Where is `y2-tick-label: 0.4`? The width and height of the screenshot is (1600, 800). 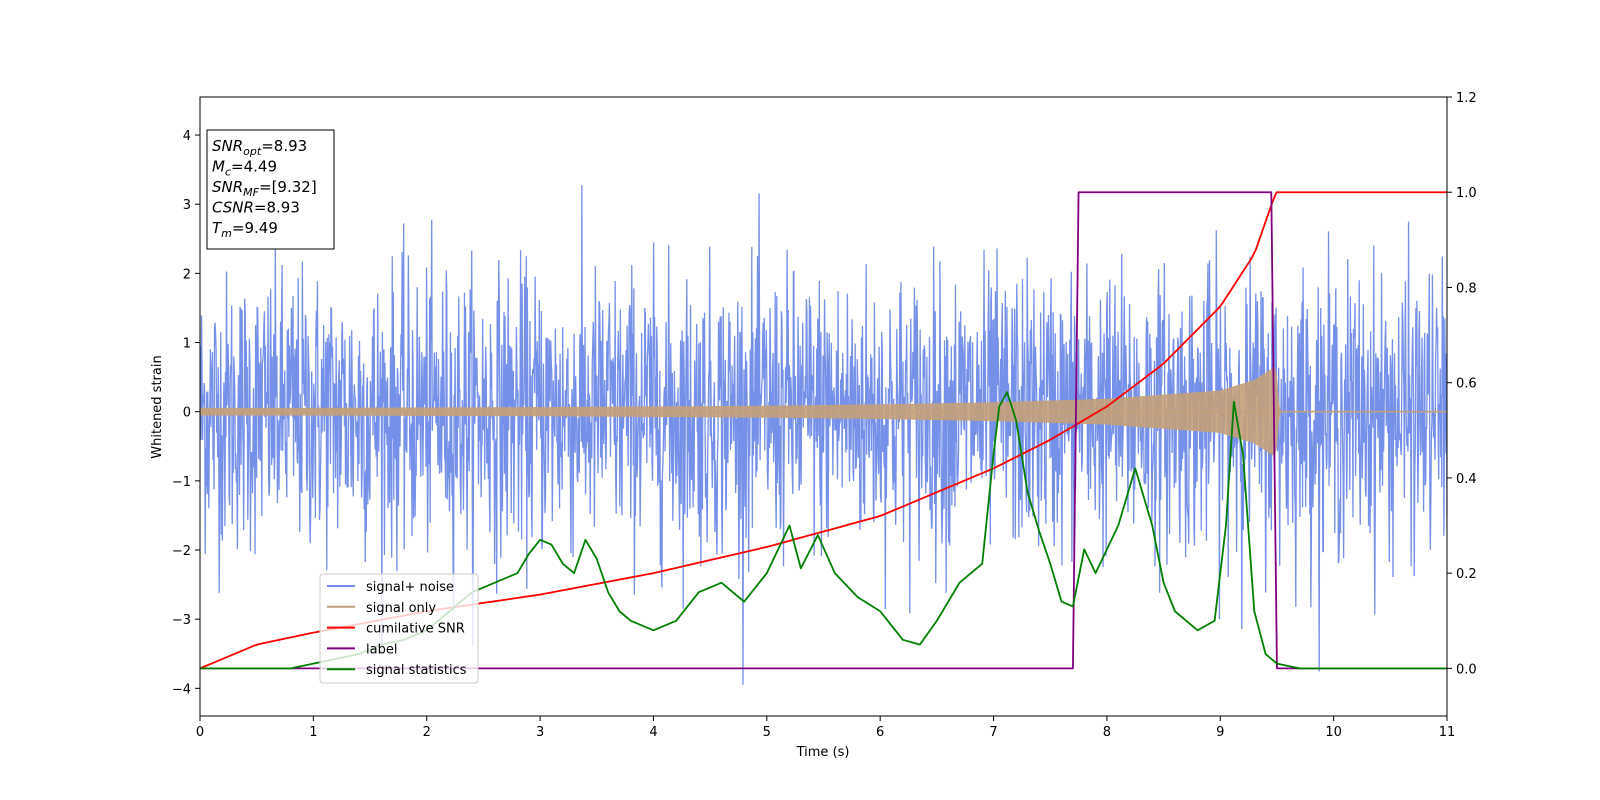
y2-tick-label: 0.4 is located at coordinates (1466, 479).